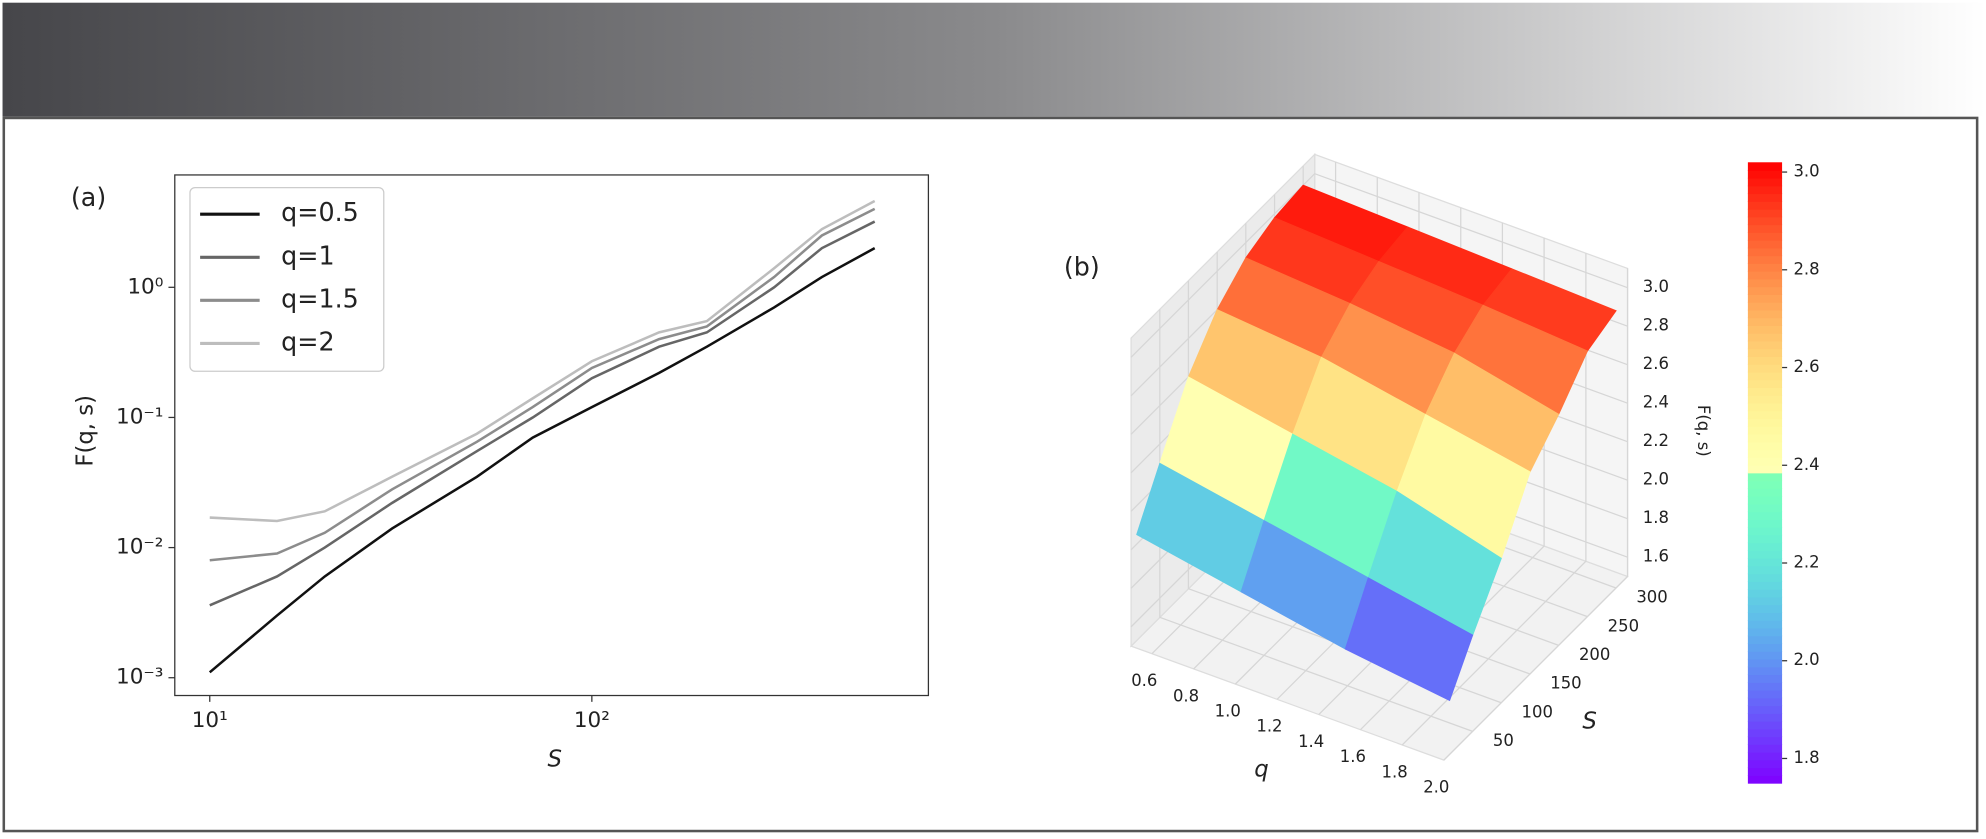  What do you see at coordinates (1594, 654) in the screenshot?
I see `y-tick-label: 200` at bounding box center [1594, 654].